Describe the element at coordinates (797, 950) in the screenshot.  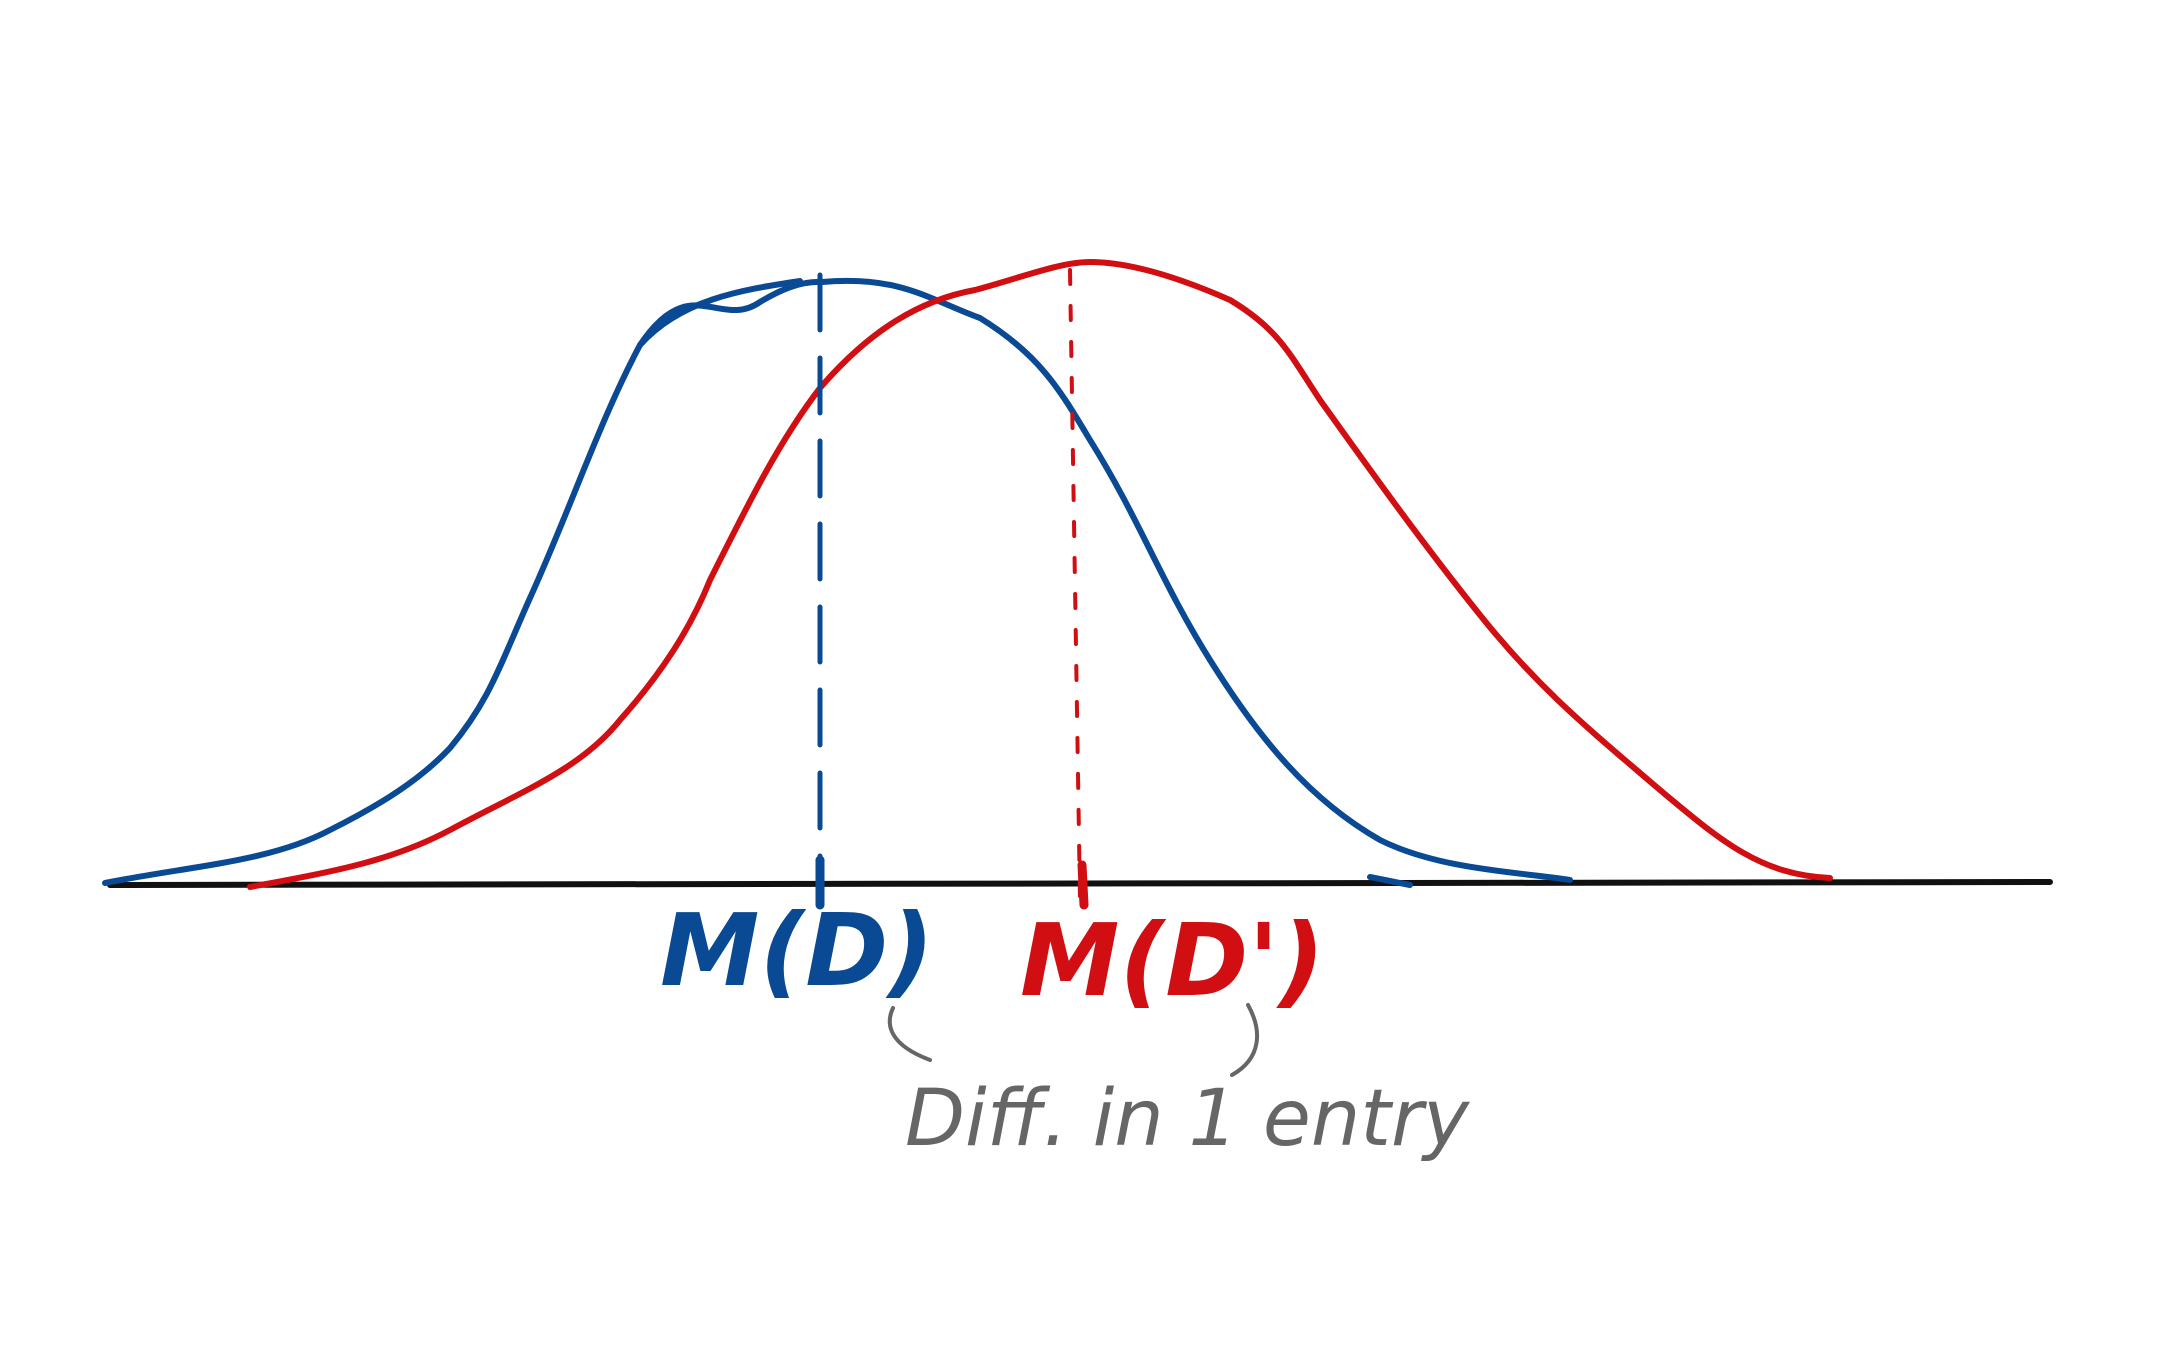
I see `blue-curve-label: M(D)` at that location.